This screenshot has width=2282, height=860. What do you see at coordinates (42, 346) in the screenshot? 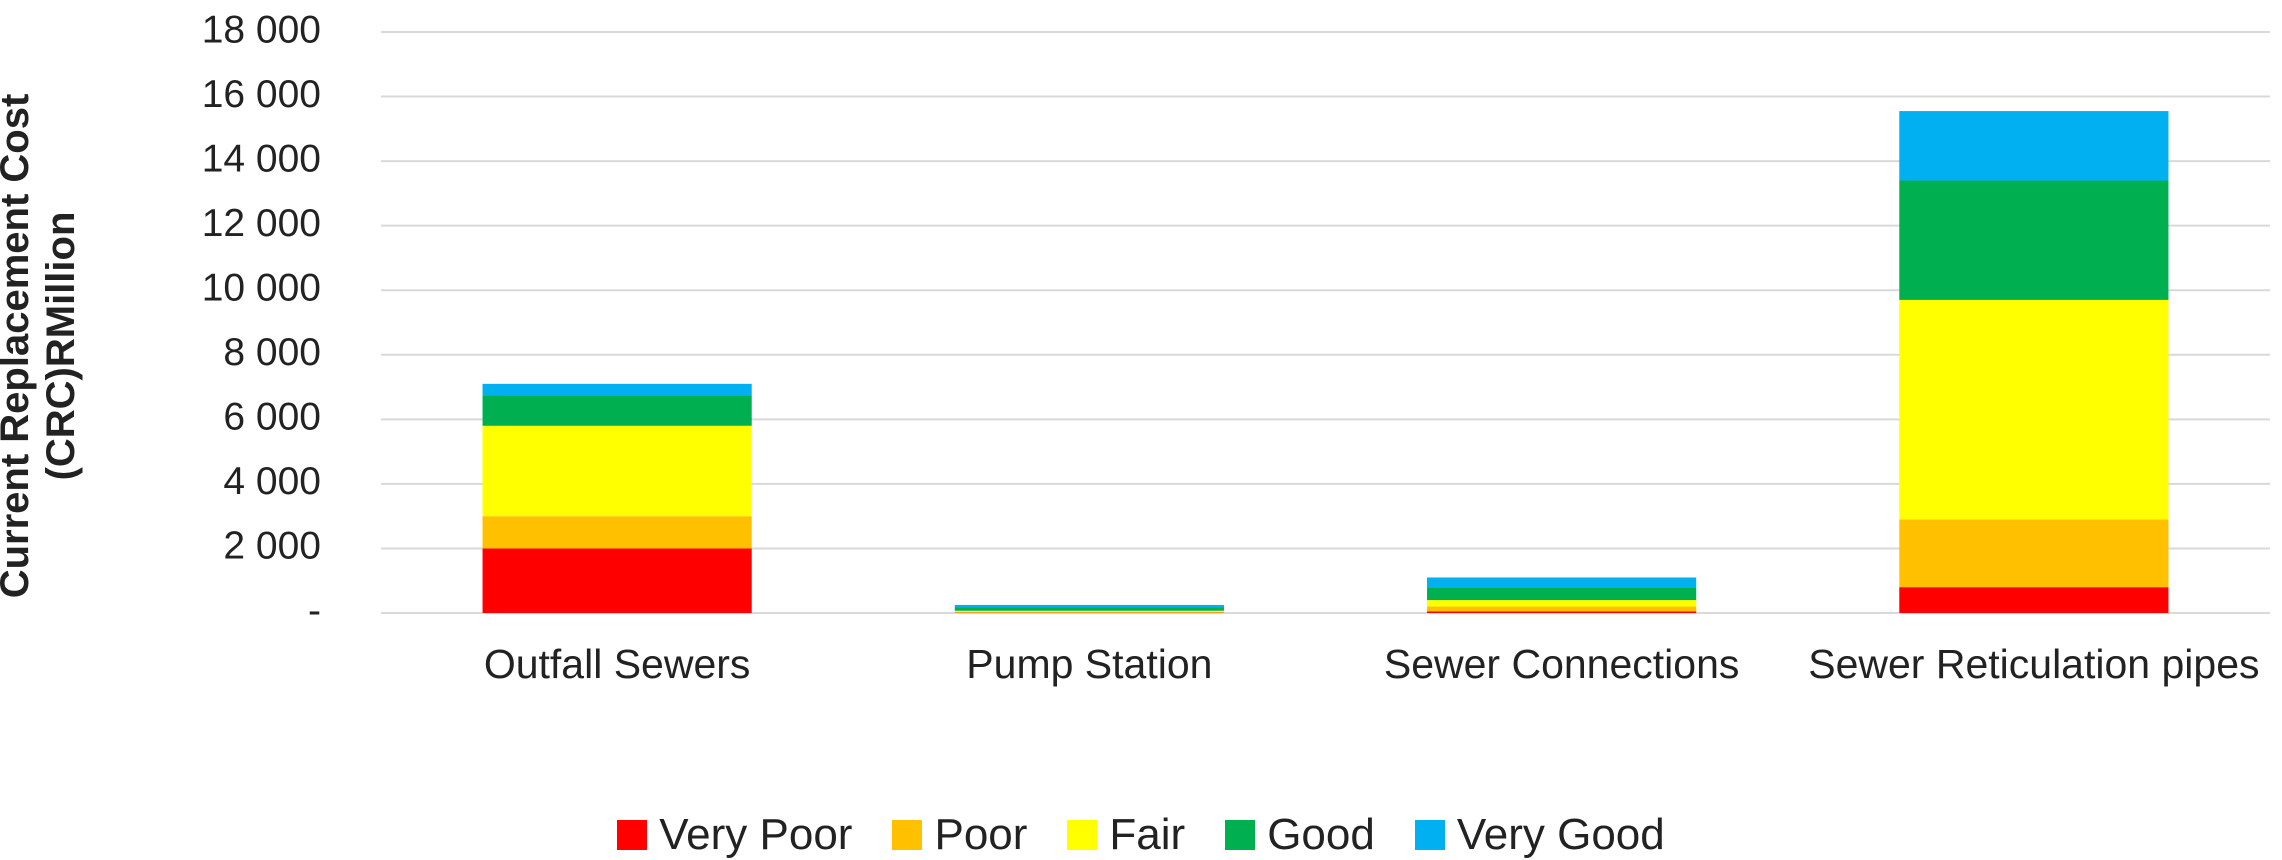
I see `y-axis-title: Current Replacement Cost (CRC)RMillion` at bounding box center [42, 346].